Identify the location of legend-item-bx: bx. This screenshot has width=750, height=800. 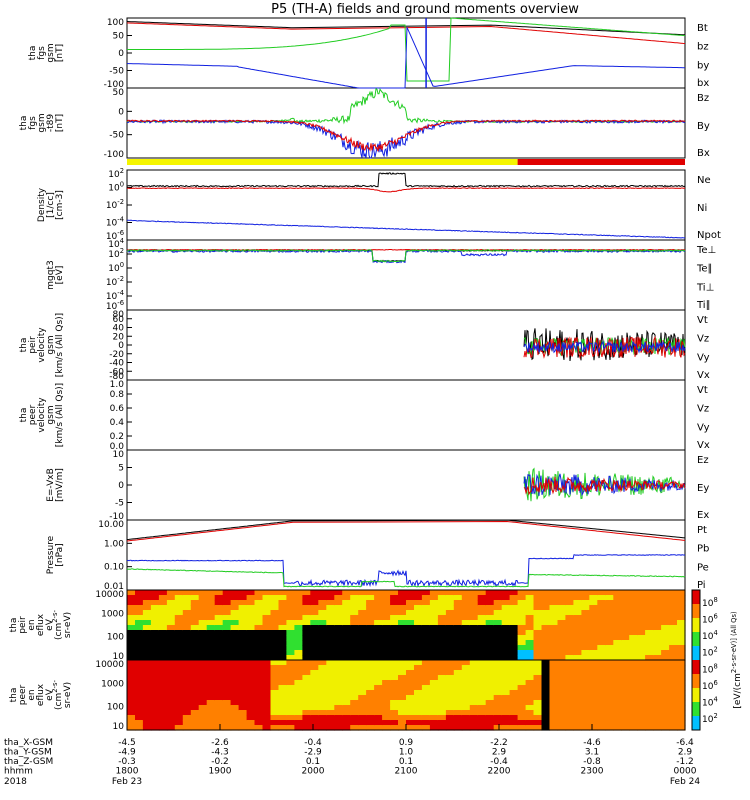
(703, 83).